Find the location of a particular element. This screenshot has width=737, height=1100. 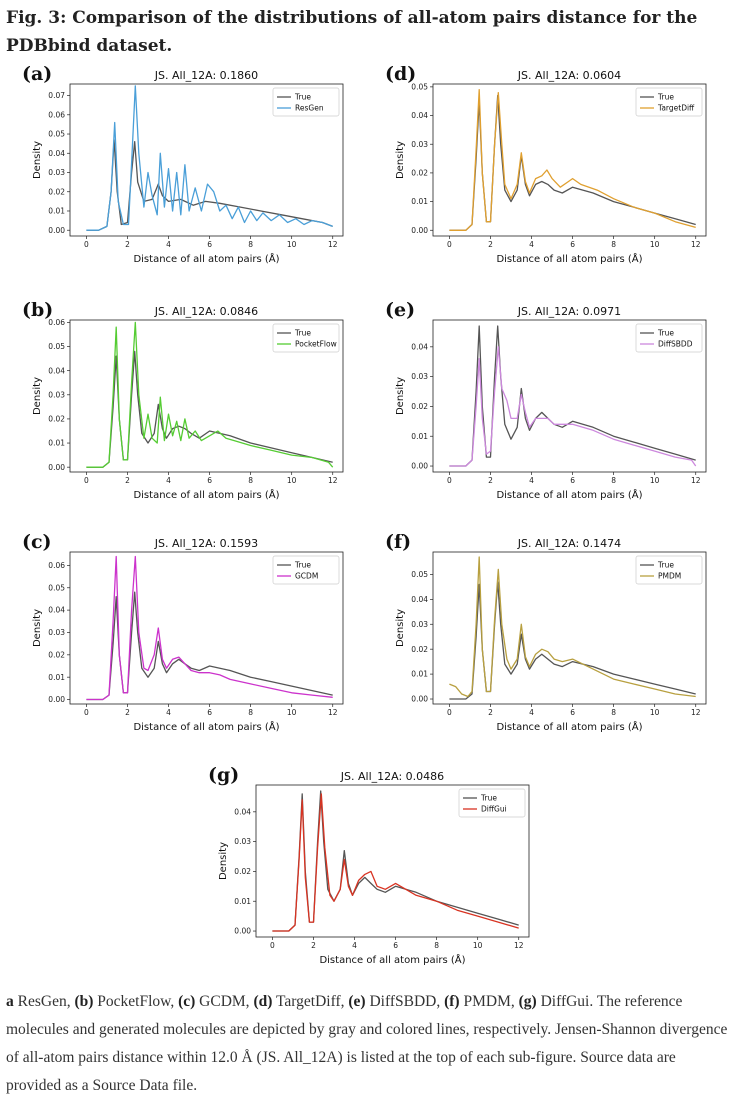

legend: True DiffSBDD is located at coordinates (669, 338).